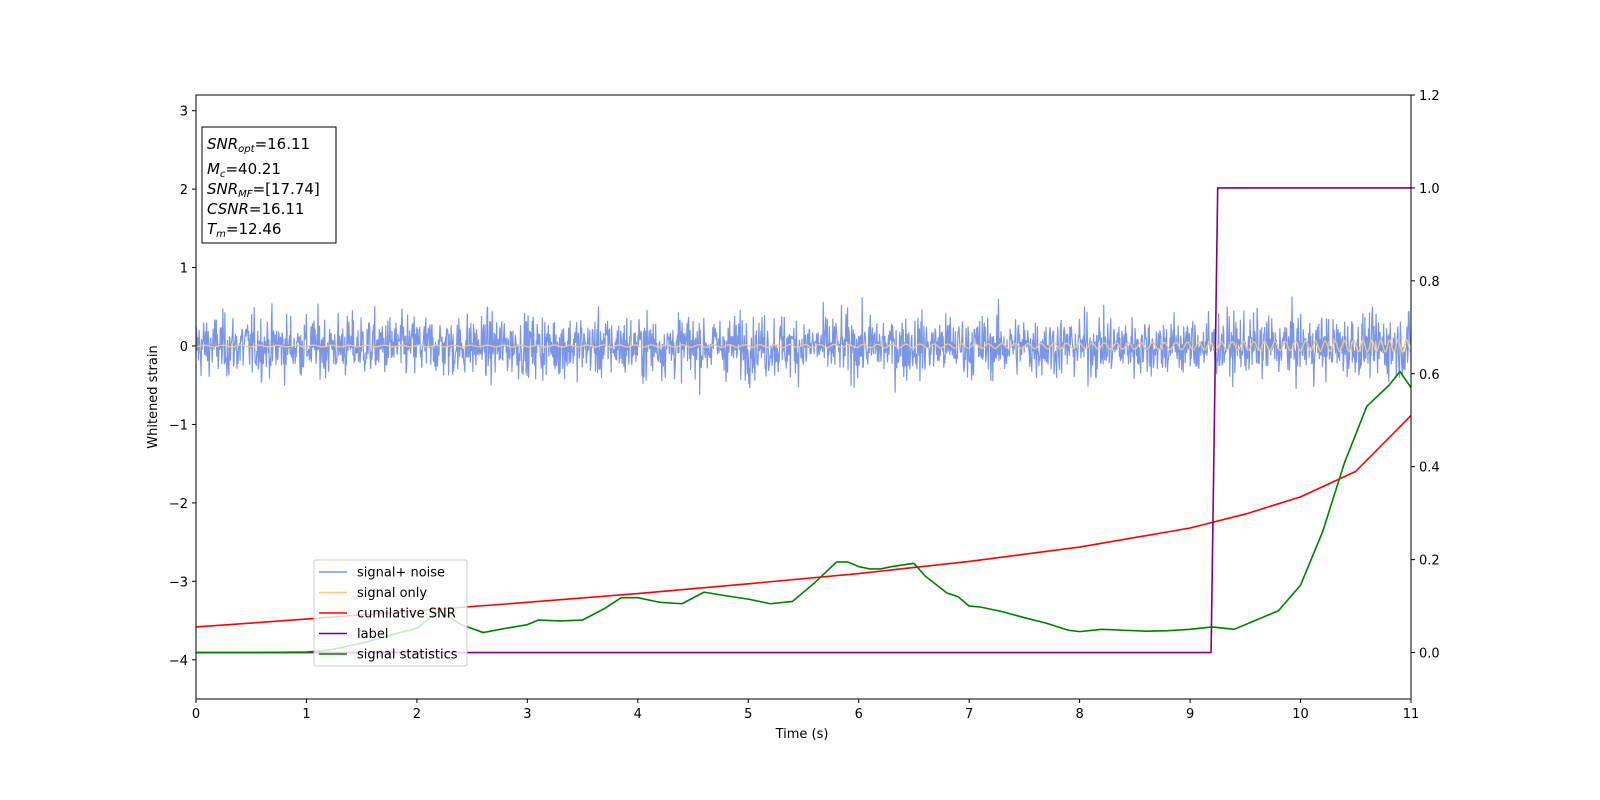 This screenshot has width=1600, height=800. Describe the element at coordinates (527, 714) in the screenshot. I see `x-tick-label: 3` at that location.